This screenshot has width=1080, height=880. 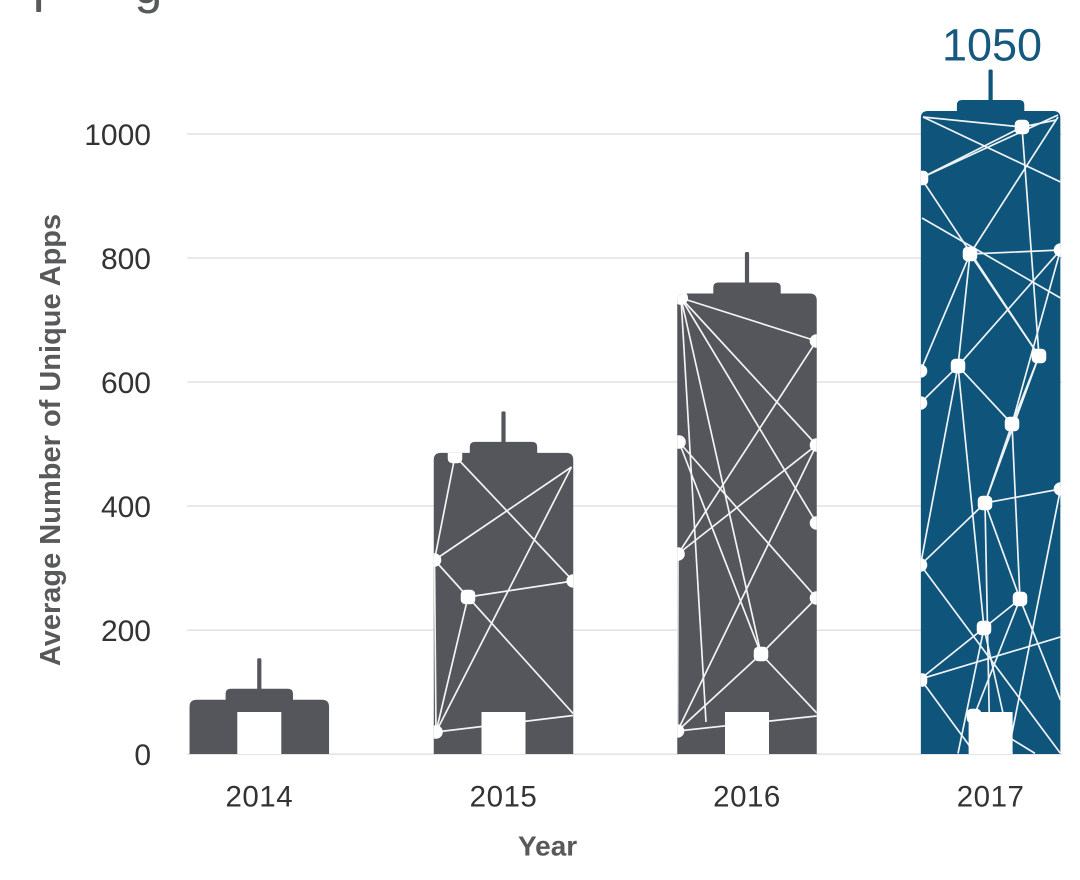 I want to click on svg-text: 1050, so click(x=992, y=45).